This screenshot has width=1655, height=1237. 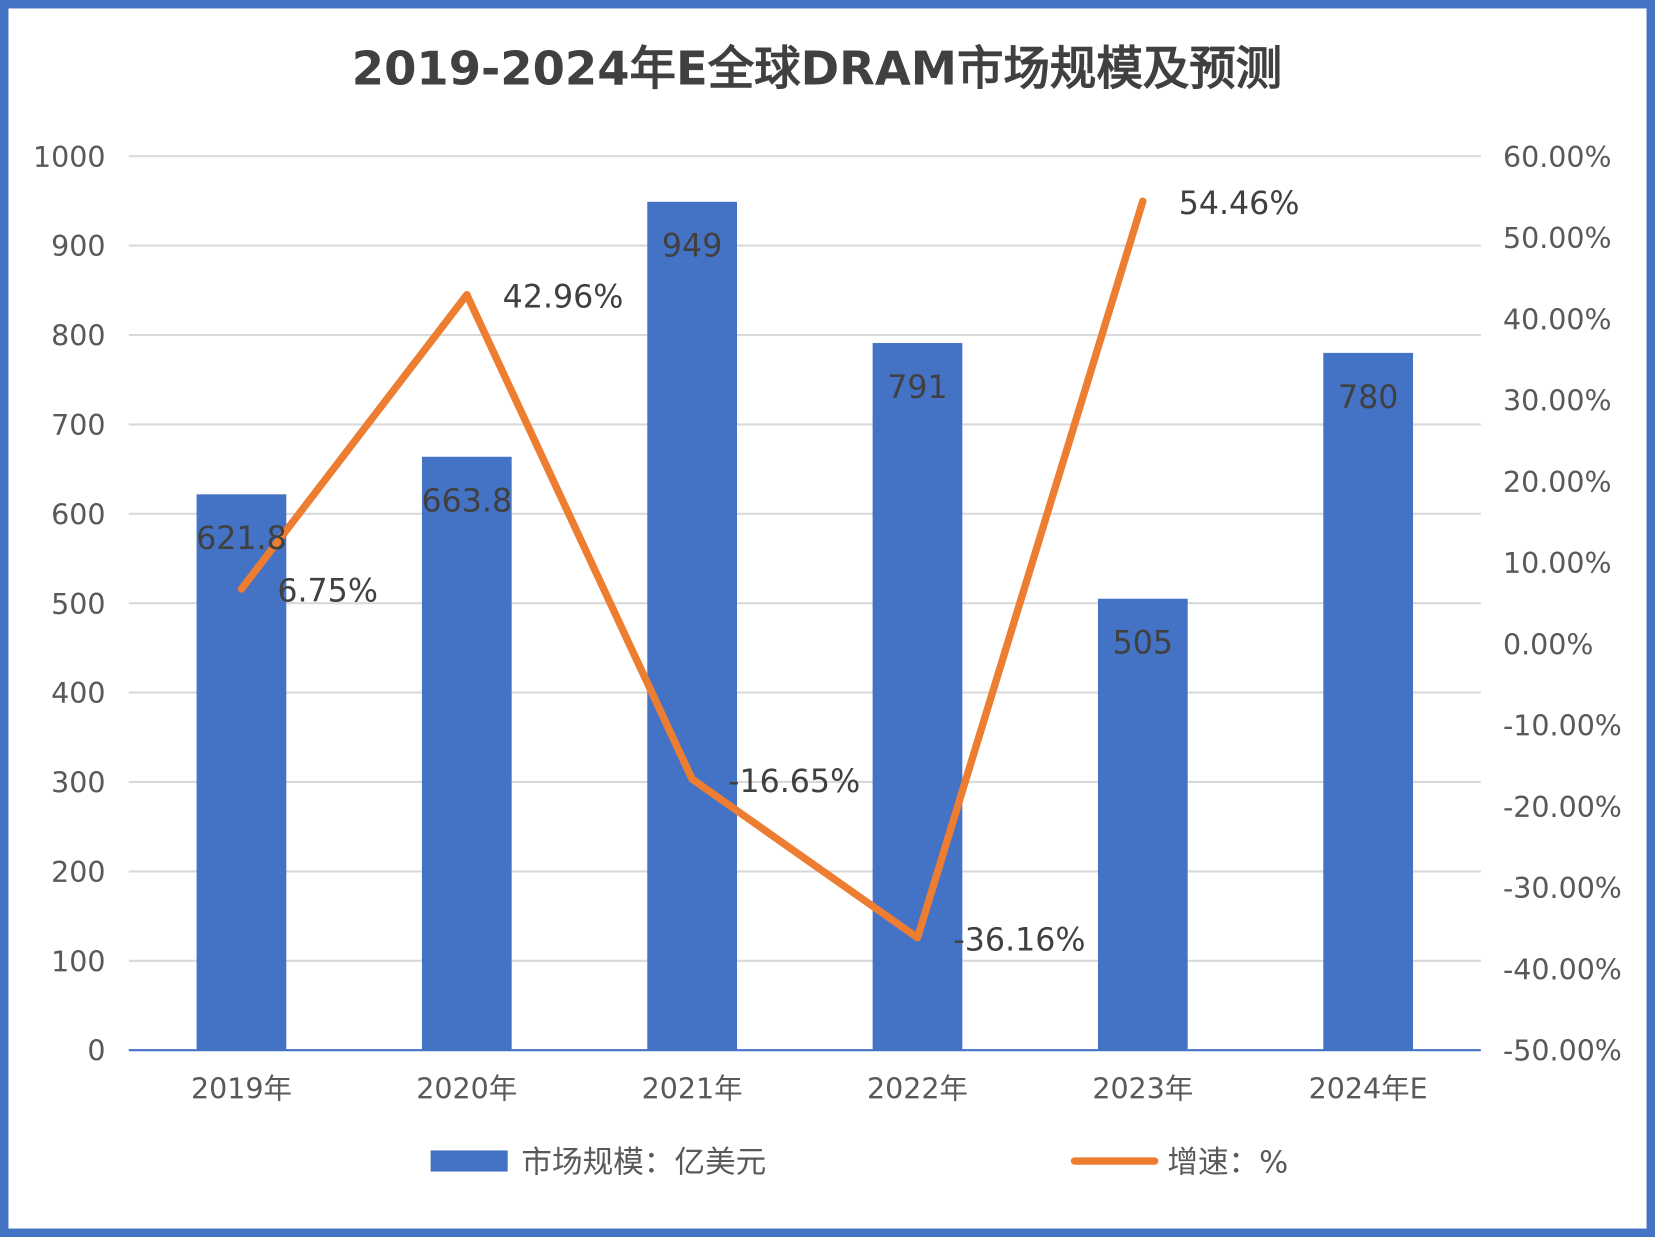 What do you see at coordinates (794, 782) in the screenshot?
I see `line-data-label: -16.65%` at bounding box center [794, 782].